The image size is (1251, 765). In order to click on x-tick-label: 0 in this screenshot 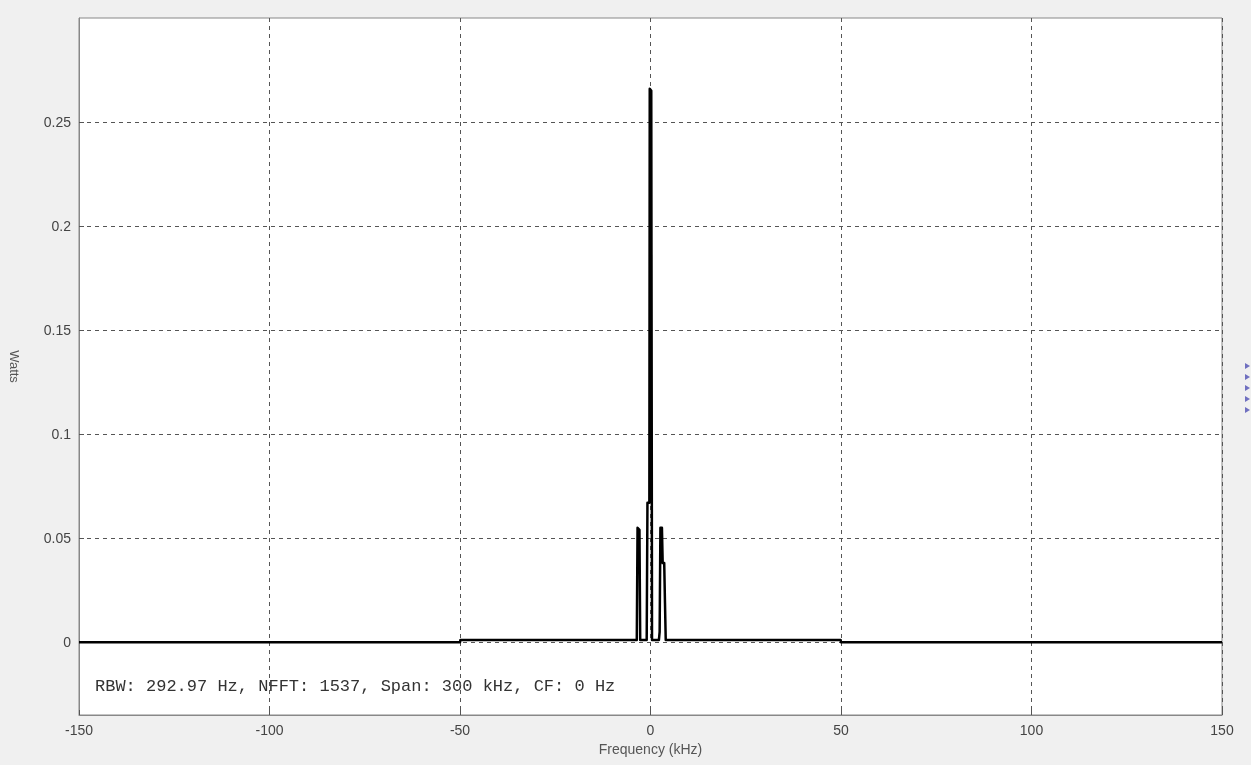, I will do `click(650, 730)`.